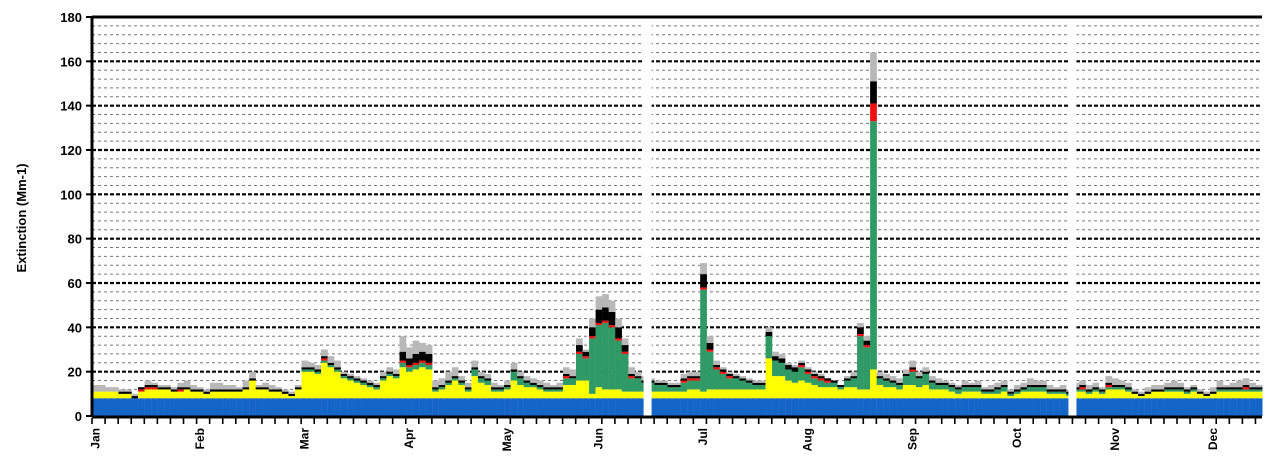 The width and height of the screenshot is (1265, 463). Describe the element at coordinates (21, 217) in the screenshot. I see `y-axis-label: Extinction (Mm-1)` at that location.